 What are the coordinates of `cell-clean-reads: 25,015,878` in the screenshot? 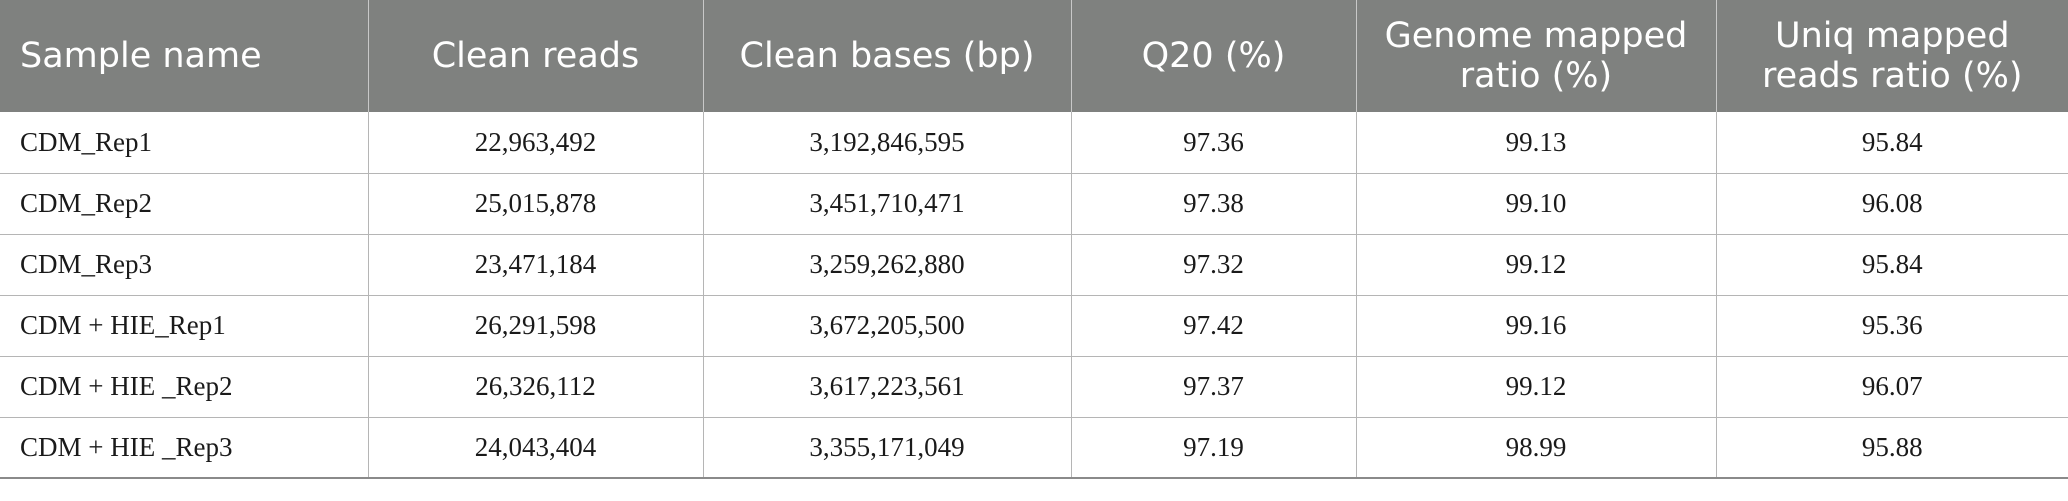 It's located at (535, 204).